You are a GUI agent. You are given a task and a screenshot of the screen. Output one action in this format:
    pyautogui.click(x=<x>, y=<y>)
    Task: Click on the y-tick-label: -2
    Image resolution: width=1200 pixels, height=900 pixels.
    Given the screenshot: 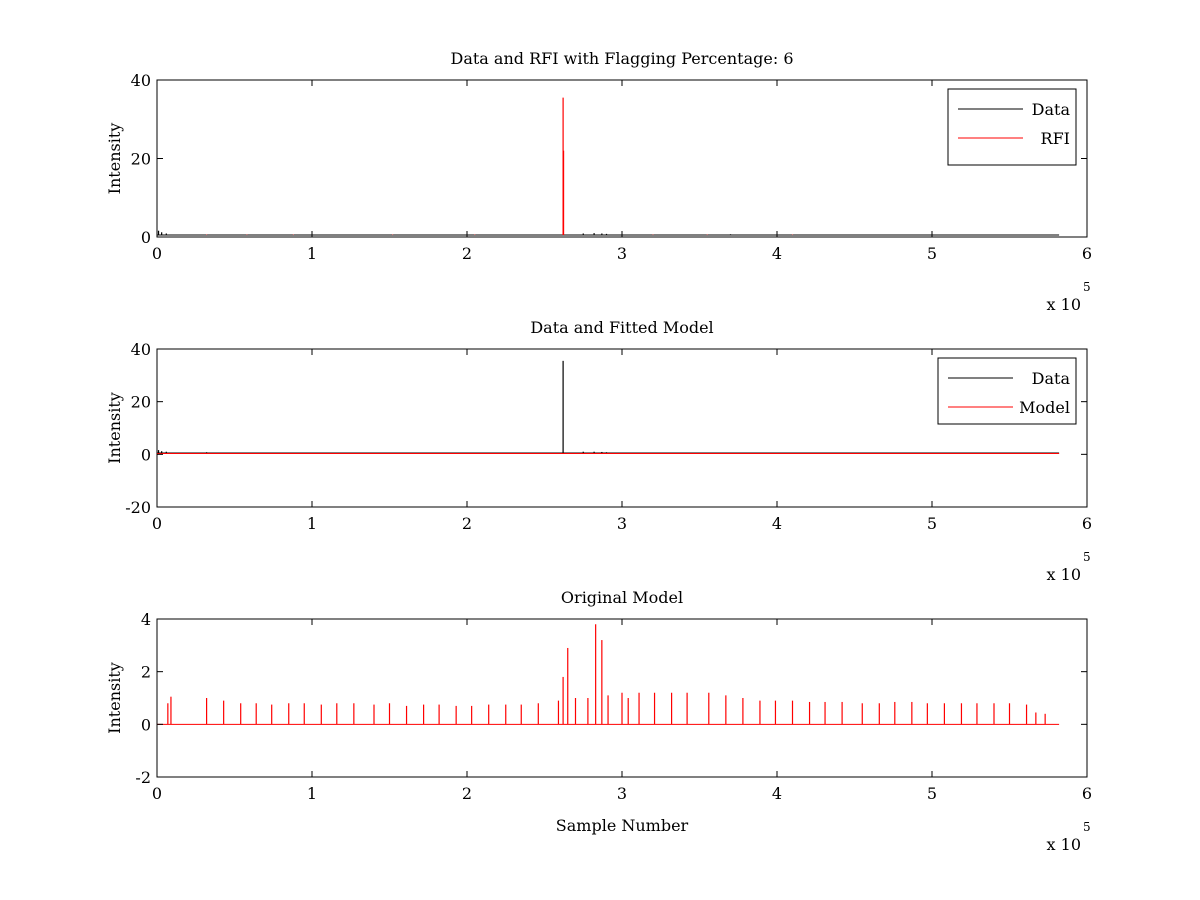 What is the action you would take?
    pyautogui.click(x=143, y=777)
    